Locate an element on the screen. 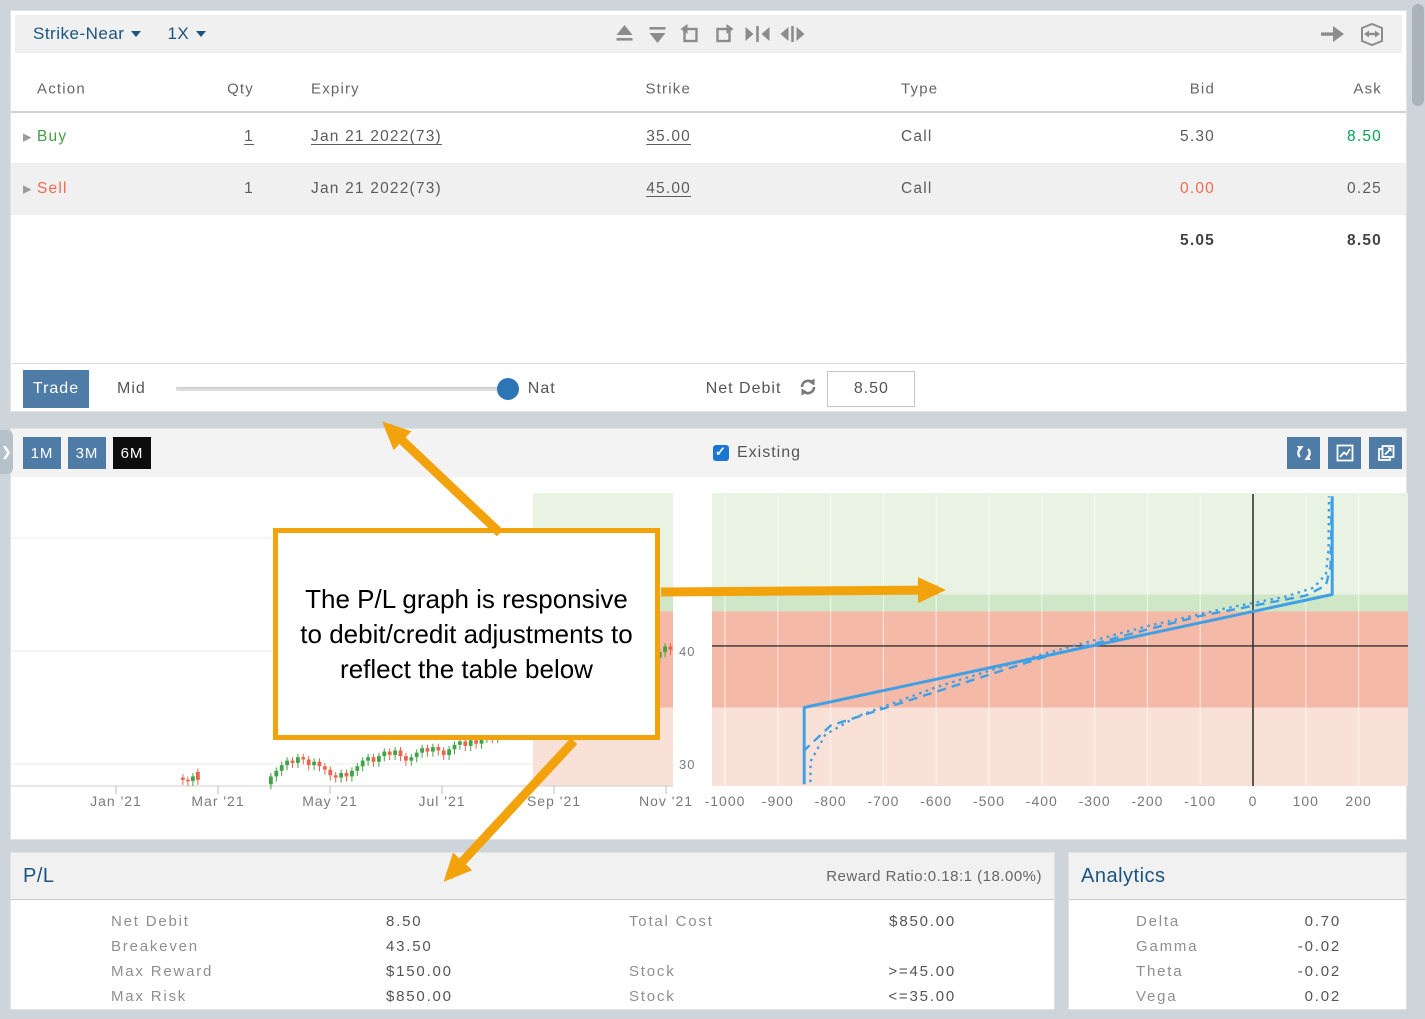  total-bid: 5.05 is located at coordinates (1197, 240).